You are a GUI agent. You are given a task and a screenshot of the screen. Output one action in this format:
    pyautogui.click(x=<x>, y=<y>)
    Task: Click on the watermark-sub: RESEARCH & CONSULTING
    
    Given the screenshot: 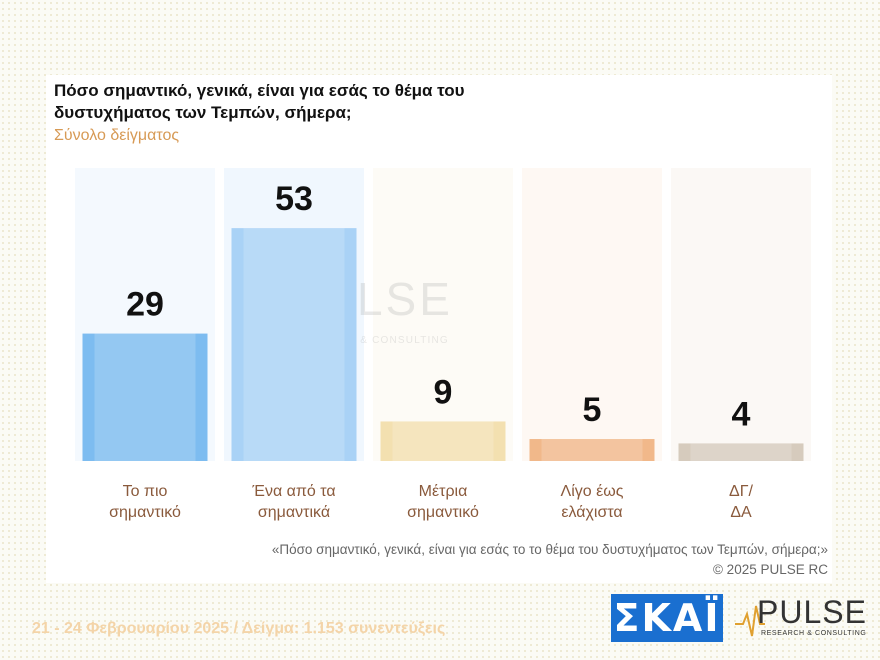 What is the action you would take?
    pyautogui.click(x=370, y=340)
    